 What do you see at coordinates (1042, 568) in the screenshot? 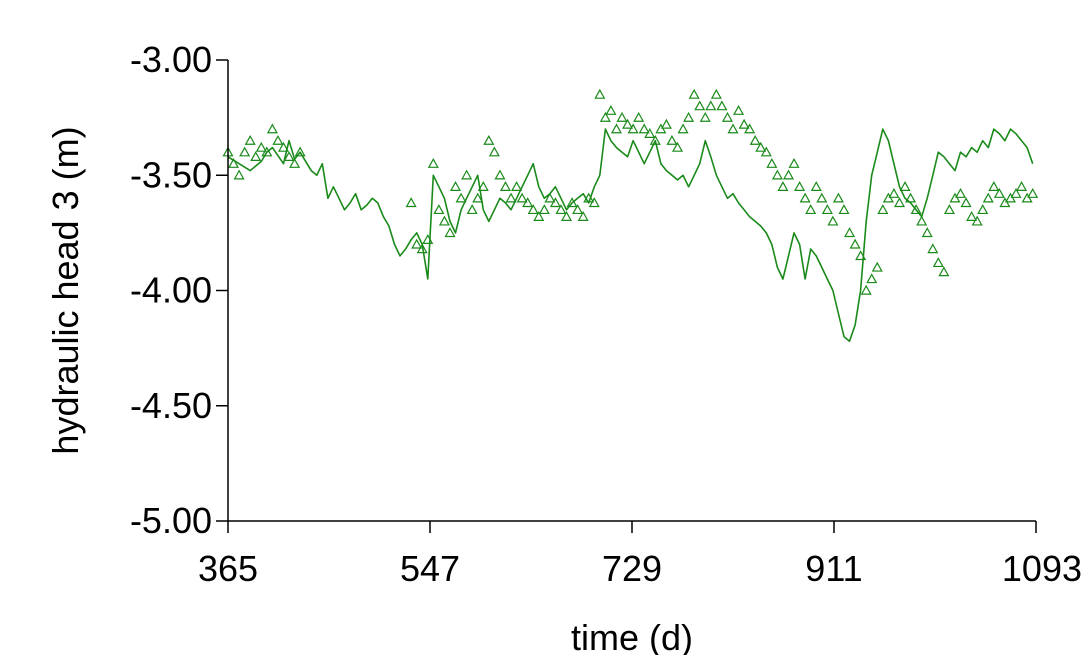
I see `x-tick-label: 1093` at bounding box center [1042, 568].